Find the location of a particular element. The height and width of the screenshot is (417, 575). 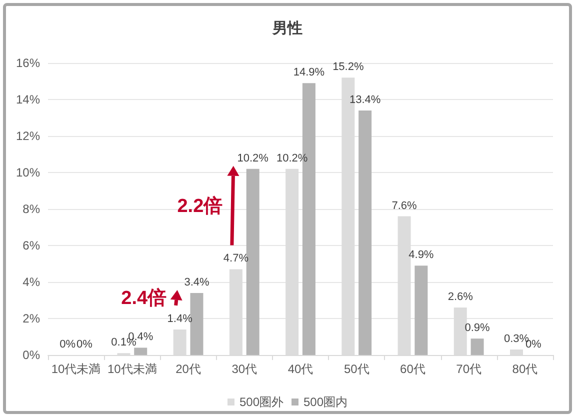

x-tick-label: 20代 is located at coordinates (188, 369).